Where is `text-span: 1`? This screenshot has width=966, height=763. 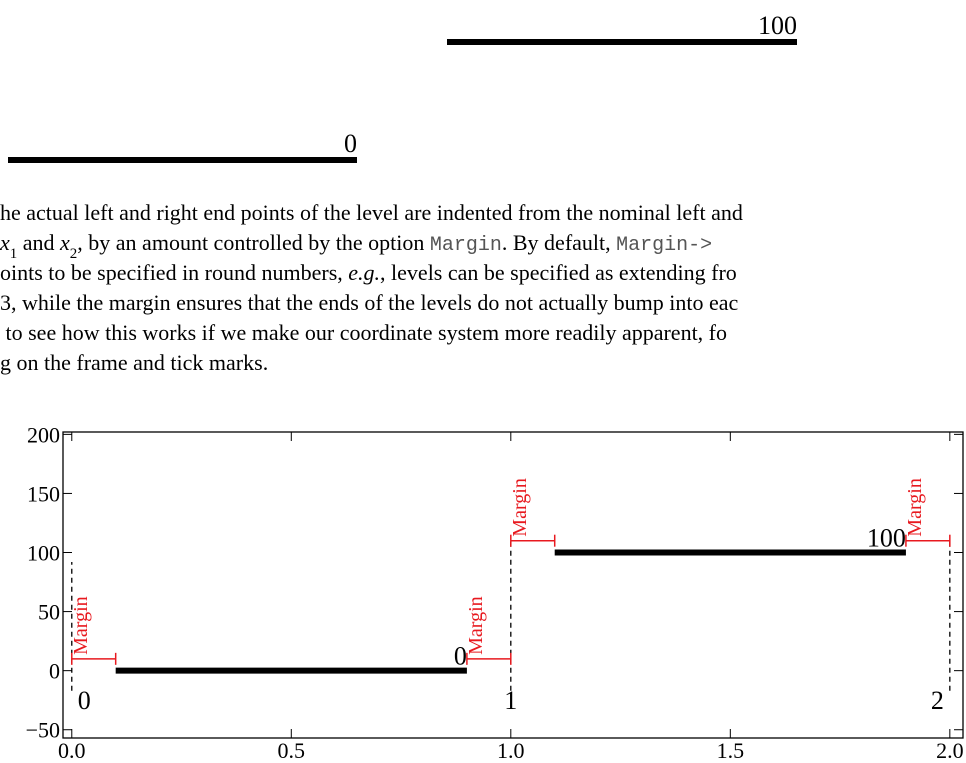 text-span: 1 is located at coordinates (14, 254).